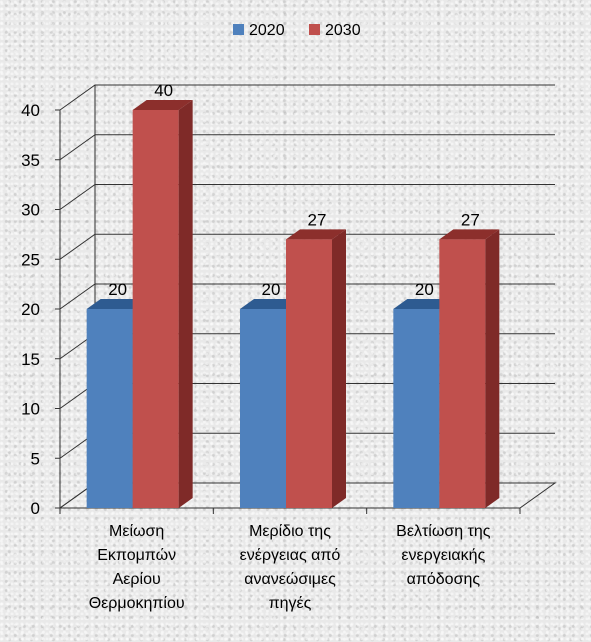 Image resolution: width=591 pixels, height=642 pixels. Describe the element at coordinates (30, 309) in the screenshot. I see `y-tick-label: 20` at that location.